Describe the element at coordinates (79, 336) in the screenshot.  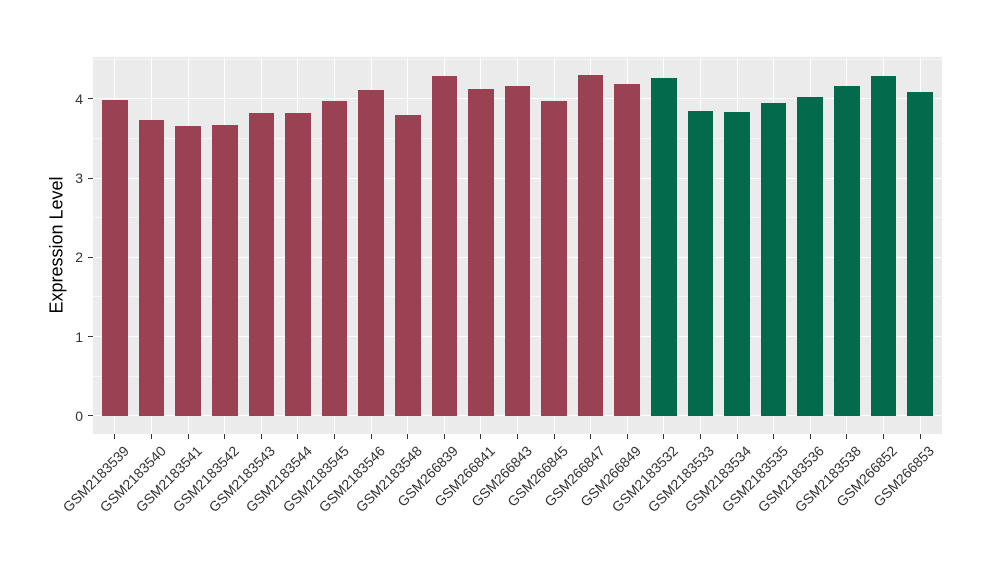
I see `y-axis-tick-label: 1` at that location.